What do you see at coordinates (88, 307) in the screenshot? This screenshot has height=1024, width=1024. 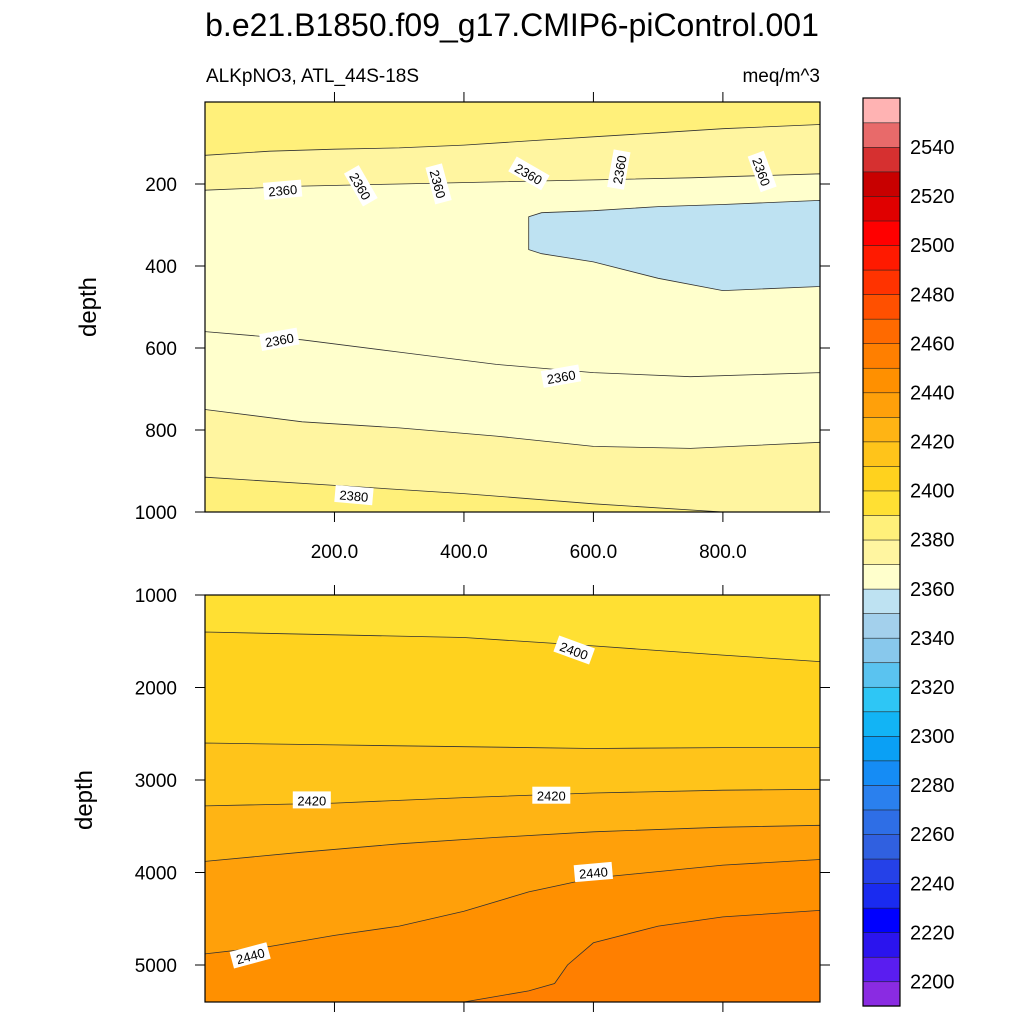 I see `y-axis-title-upper: depth` at bounding box center [88, 307].